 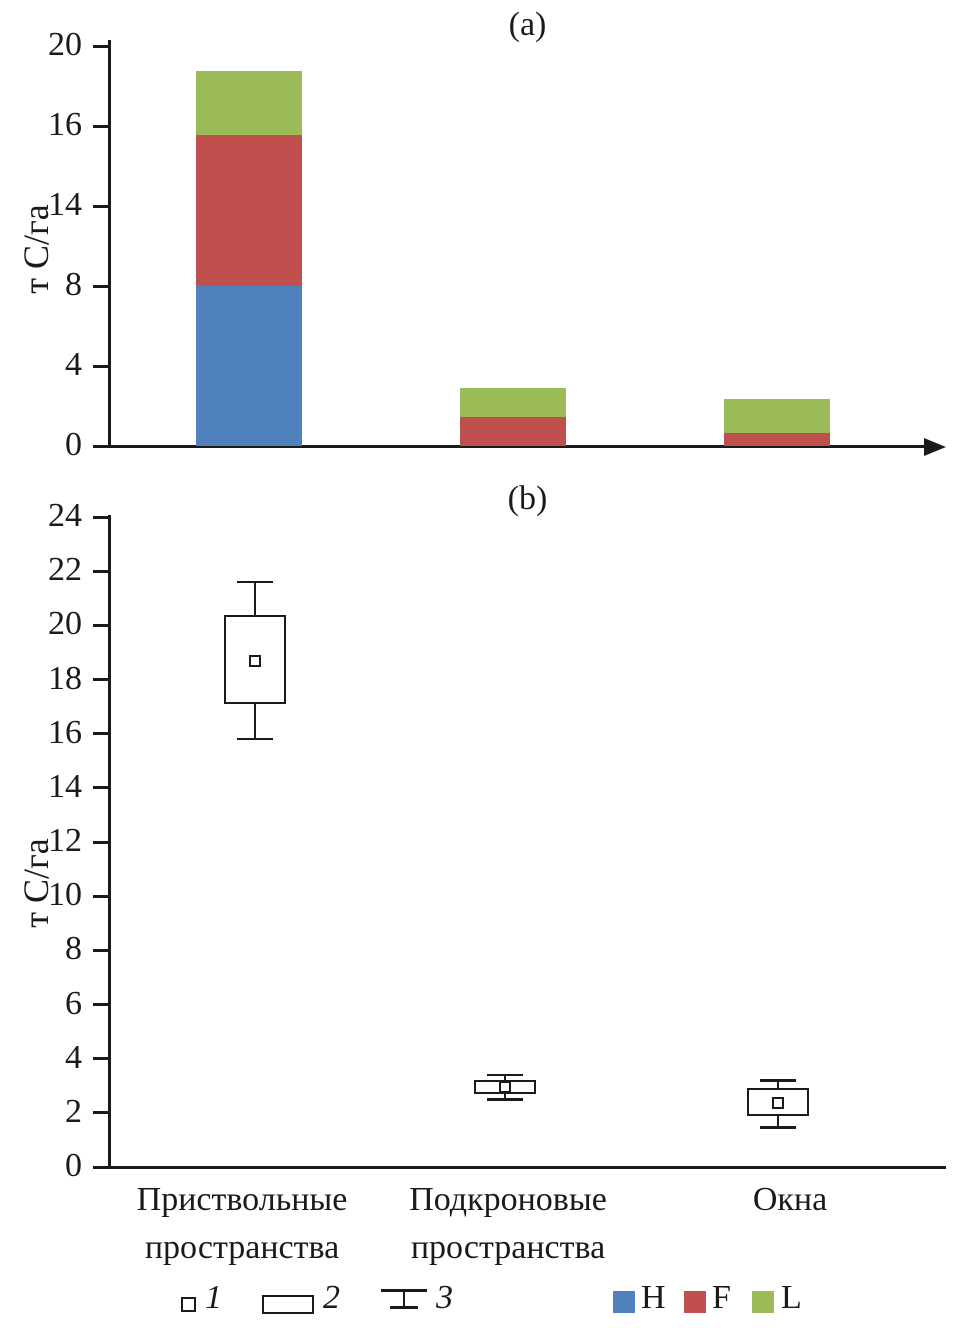 What do you see at coordinates (73, 284) in the screenshot?
I see `panel-a-ytick-label: 8` at bounding box center [73, 284].